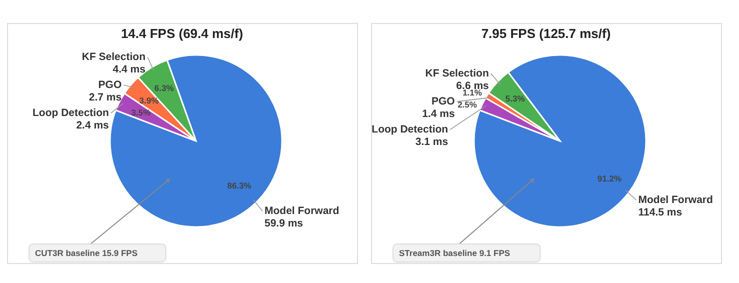  What do you see at coordinates (454, 253) in the screenshot?
I see `text: STream3R baseline 9.1 FPS` at bounding box center [454, 253].